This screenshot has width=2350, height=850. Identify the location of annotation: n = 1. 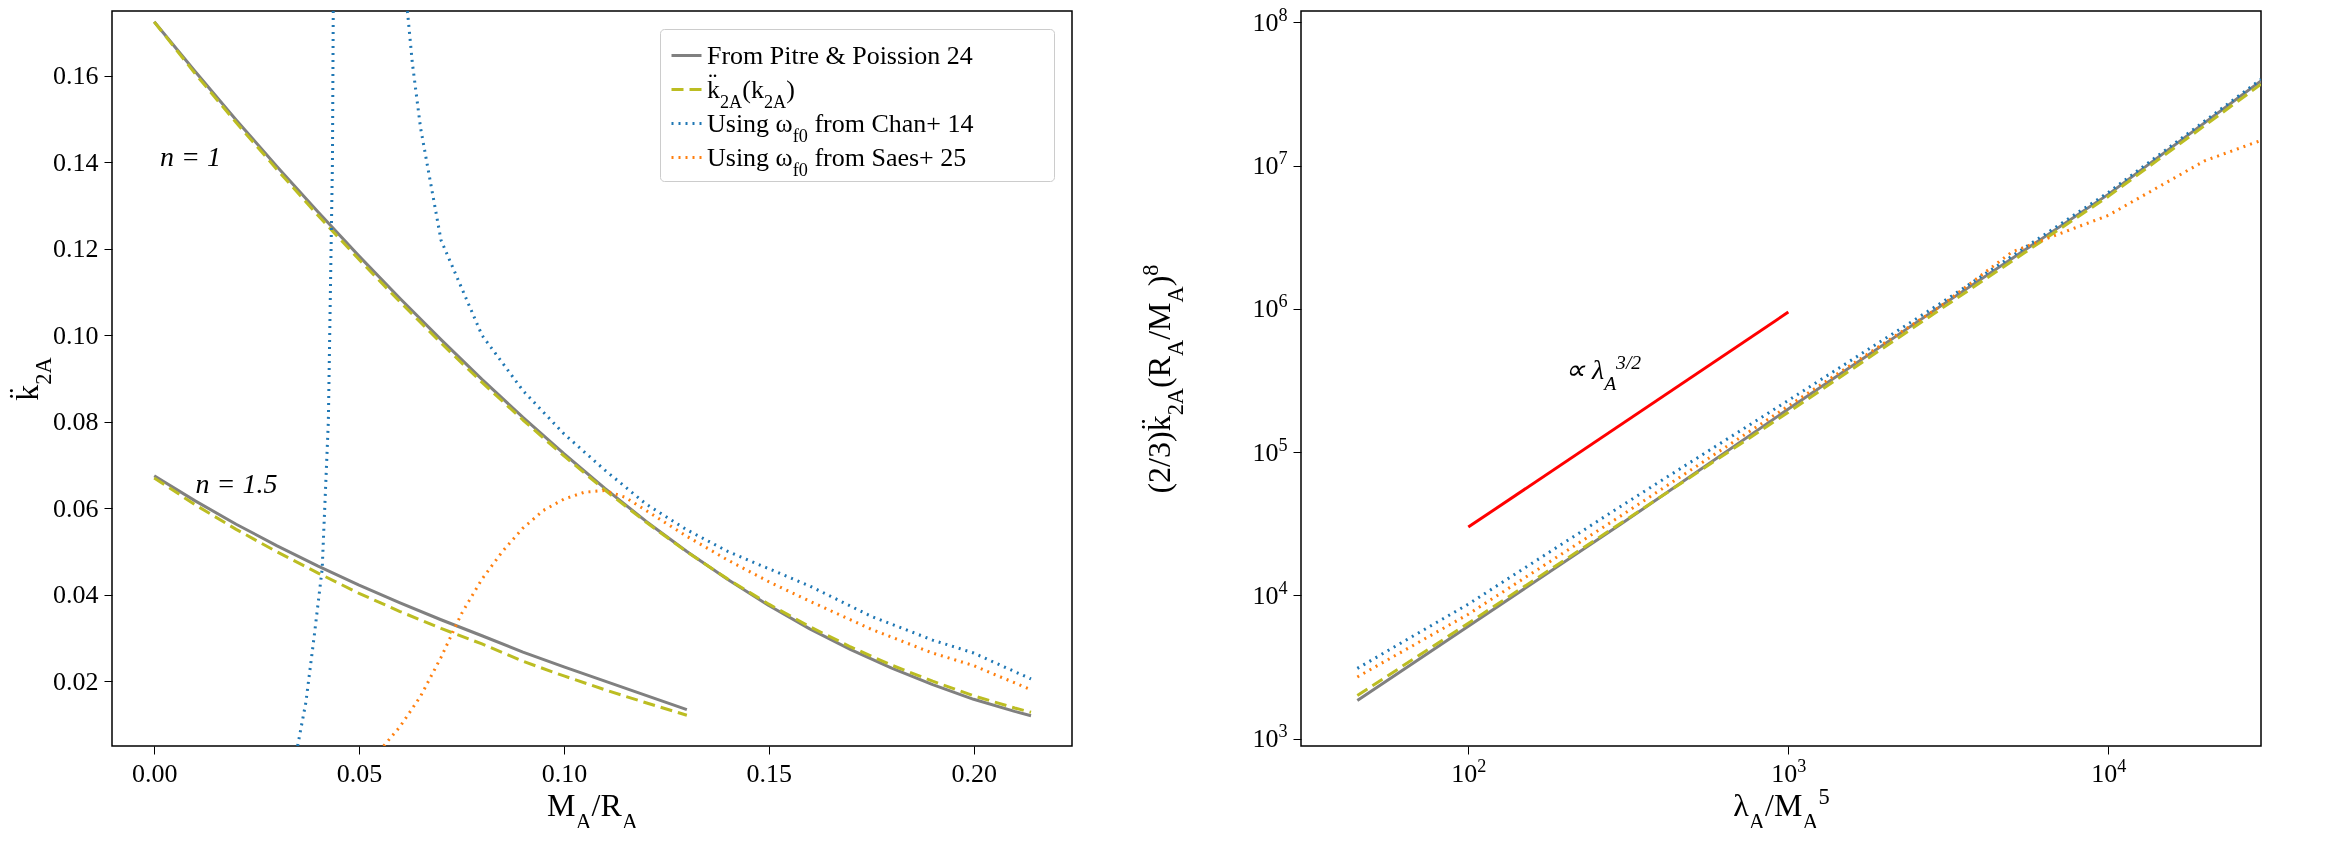
(190, 156).